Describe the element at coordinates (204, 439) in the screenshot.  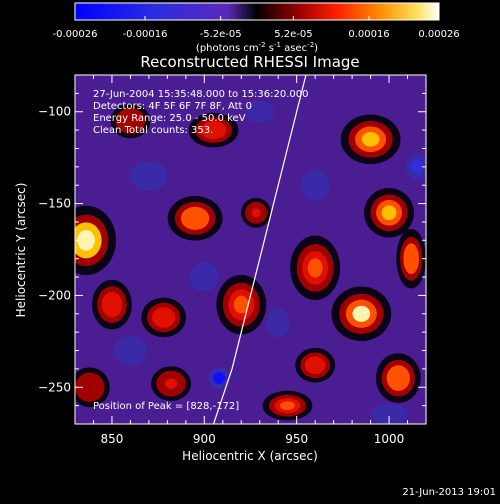
I see `x-tick-label: 900` at that location.